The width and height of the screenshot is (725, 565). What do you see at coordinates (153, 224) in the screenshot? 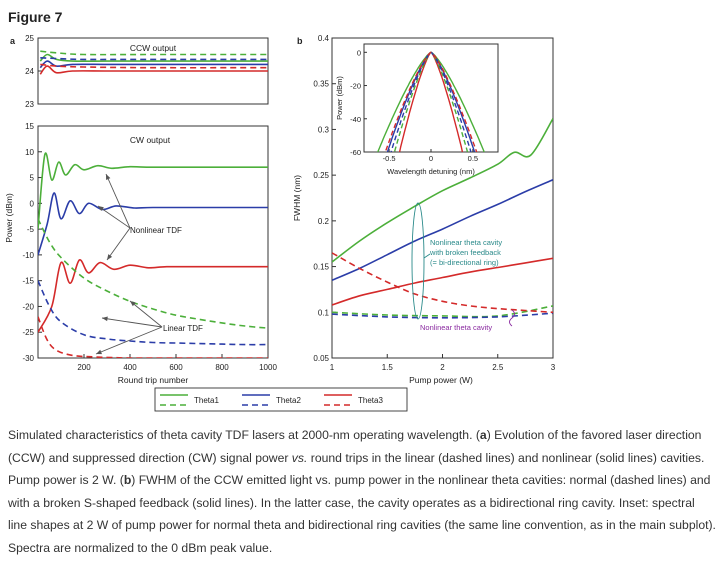
I see `cw-theta2-solid-line` at bounding box center [153, 224].